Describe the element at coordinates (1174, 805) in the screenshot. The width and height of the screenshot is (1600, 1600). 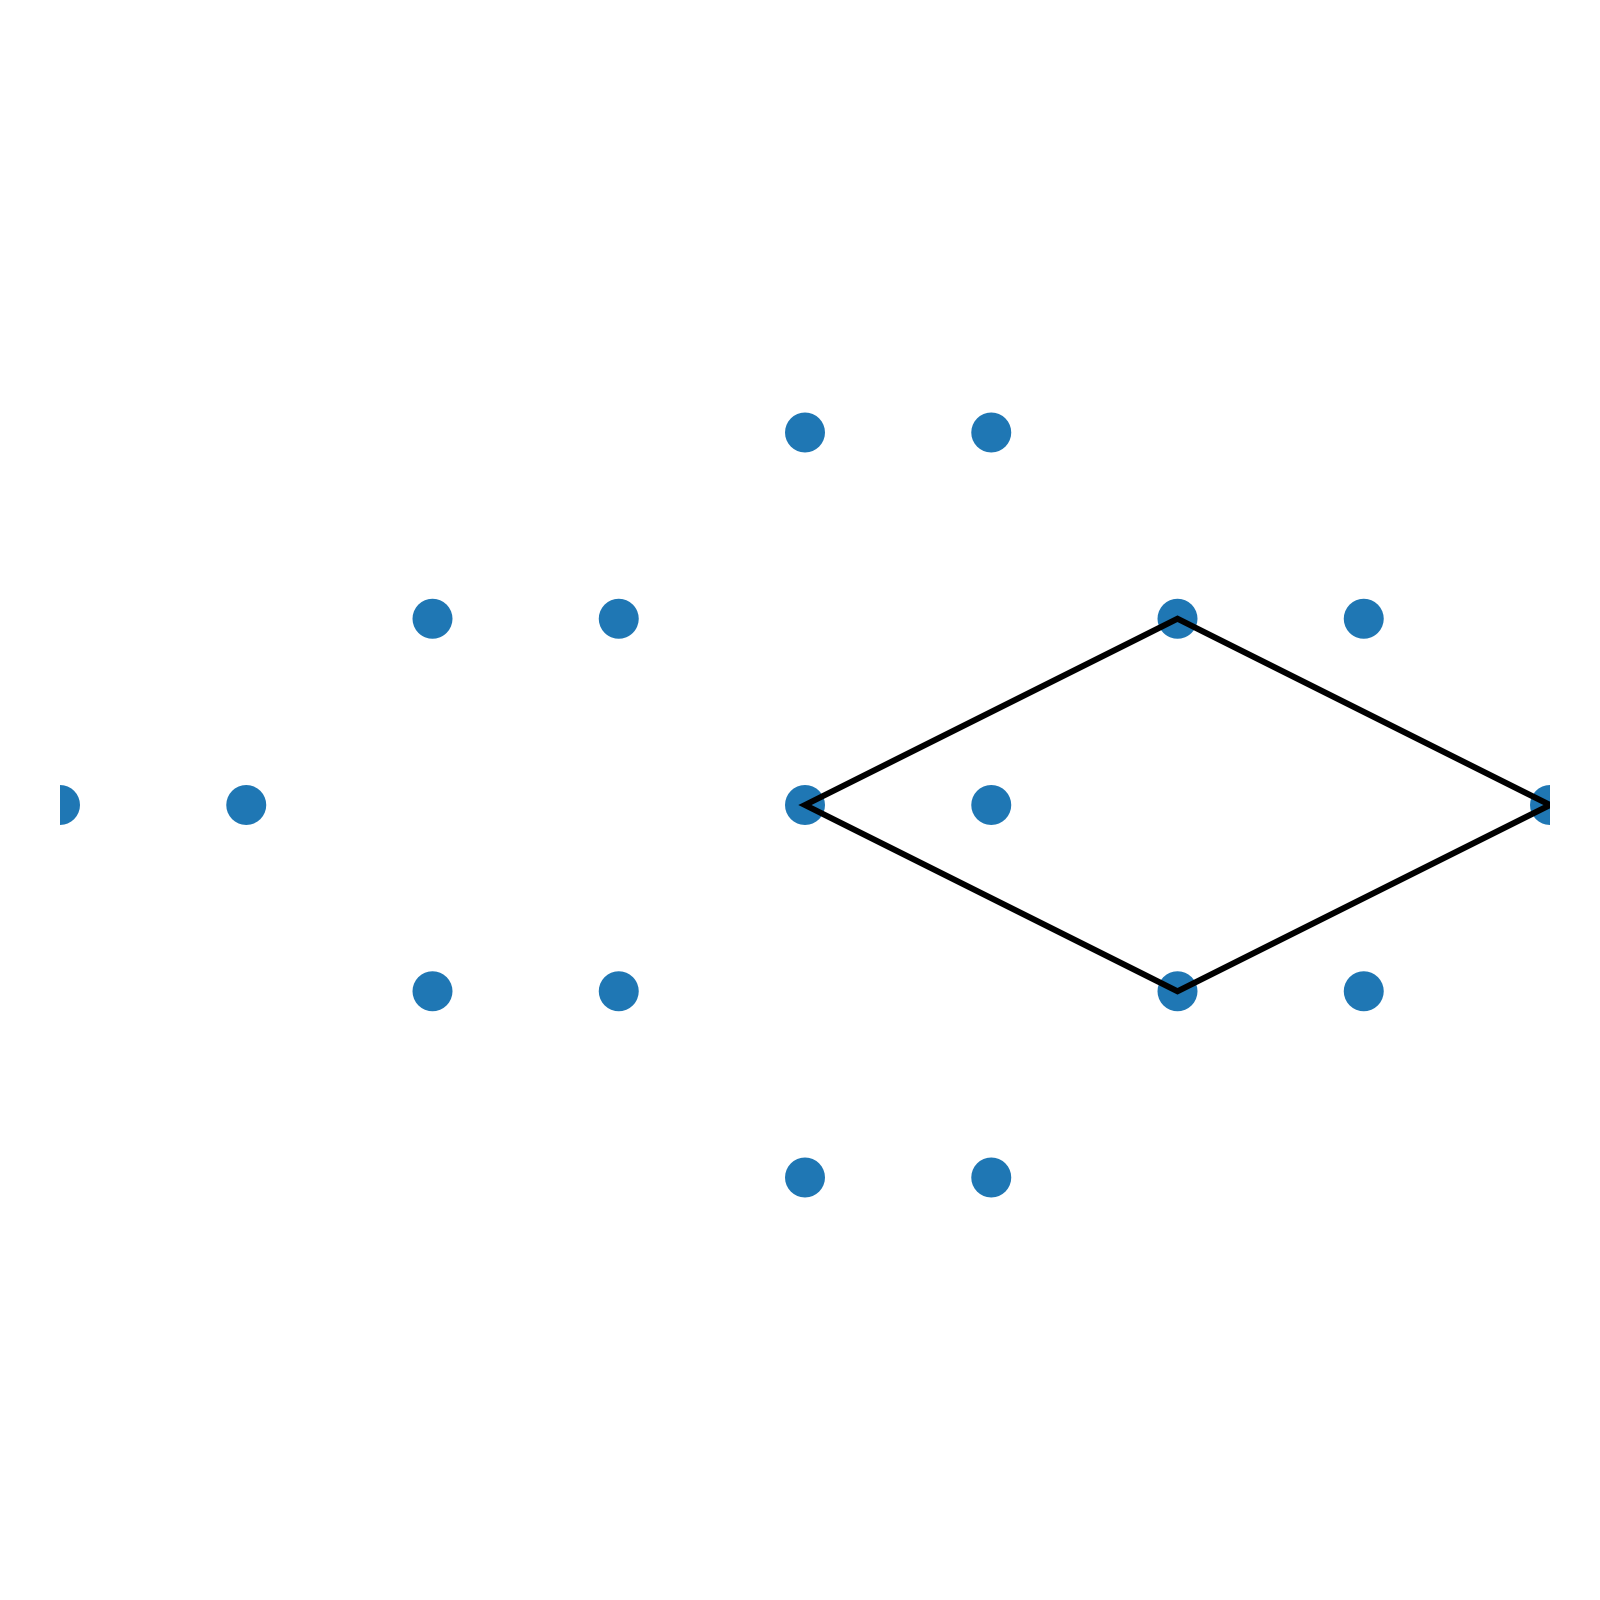
I see `rhombus-cell-outline` at that location.